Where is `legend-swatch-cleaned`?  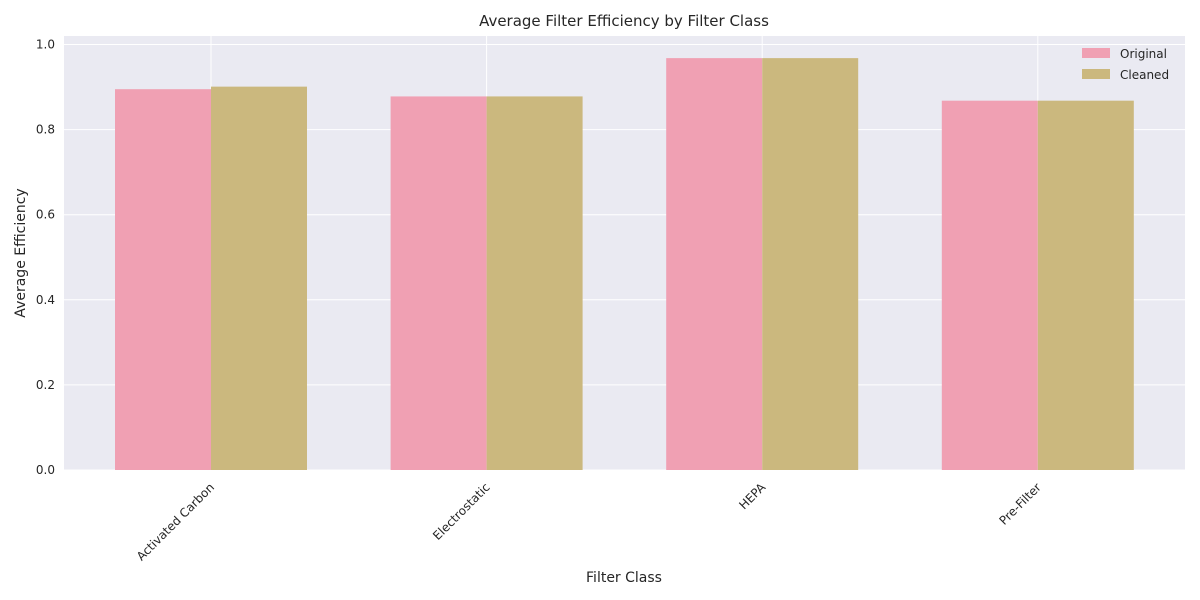
legend-swatch-cleaned is located at coordinates (1096, 74).